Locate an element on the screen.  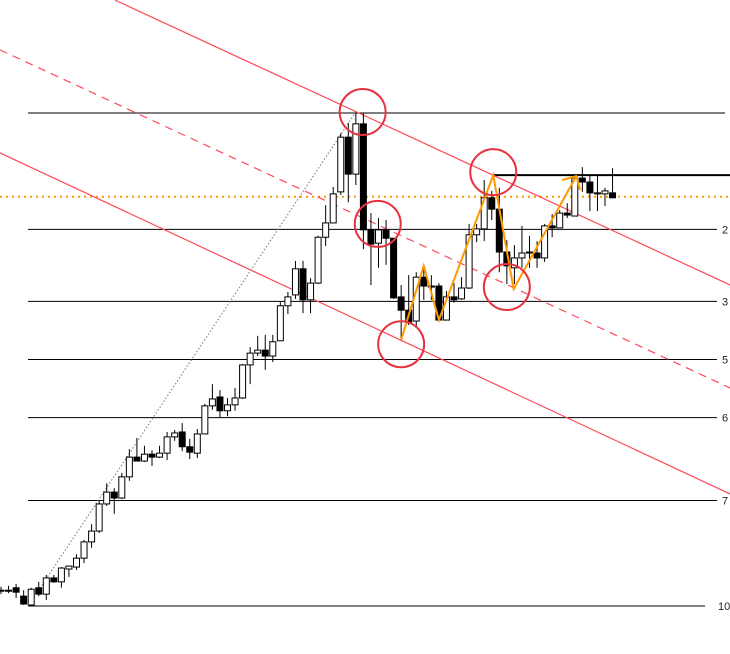
zigzag-arrowhead is located at coordinates (571, 182).